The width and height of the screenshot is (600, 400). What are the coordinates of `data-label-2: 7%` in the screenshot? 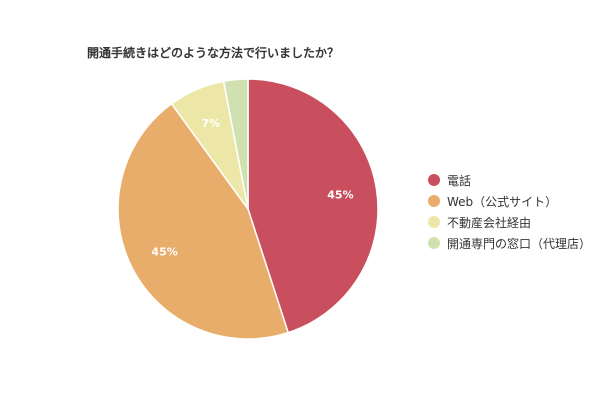 It's located at (210, 123).